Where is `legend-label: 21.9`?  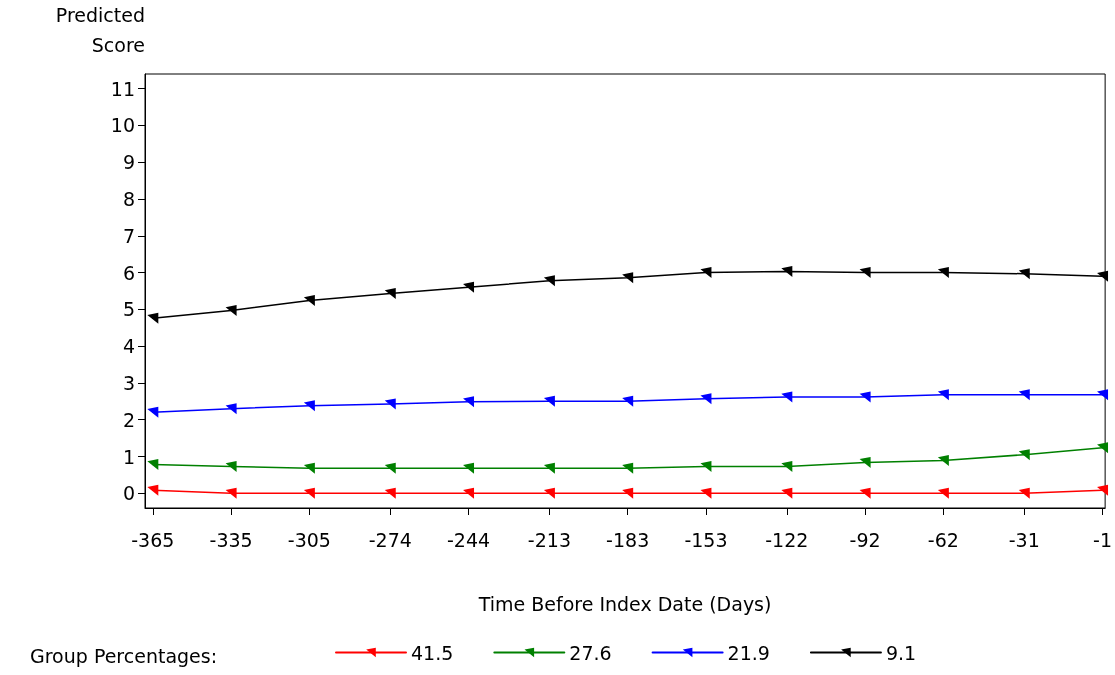
legend-label: 21.9 is located at coordinates (748, 652).